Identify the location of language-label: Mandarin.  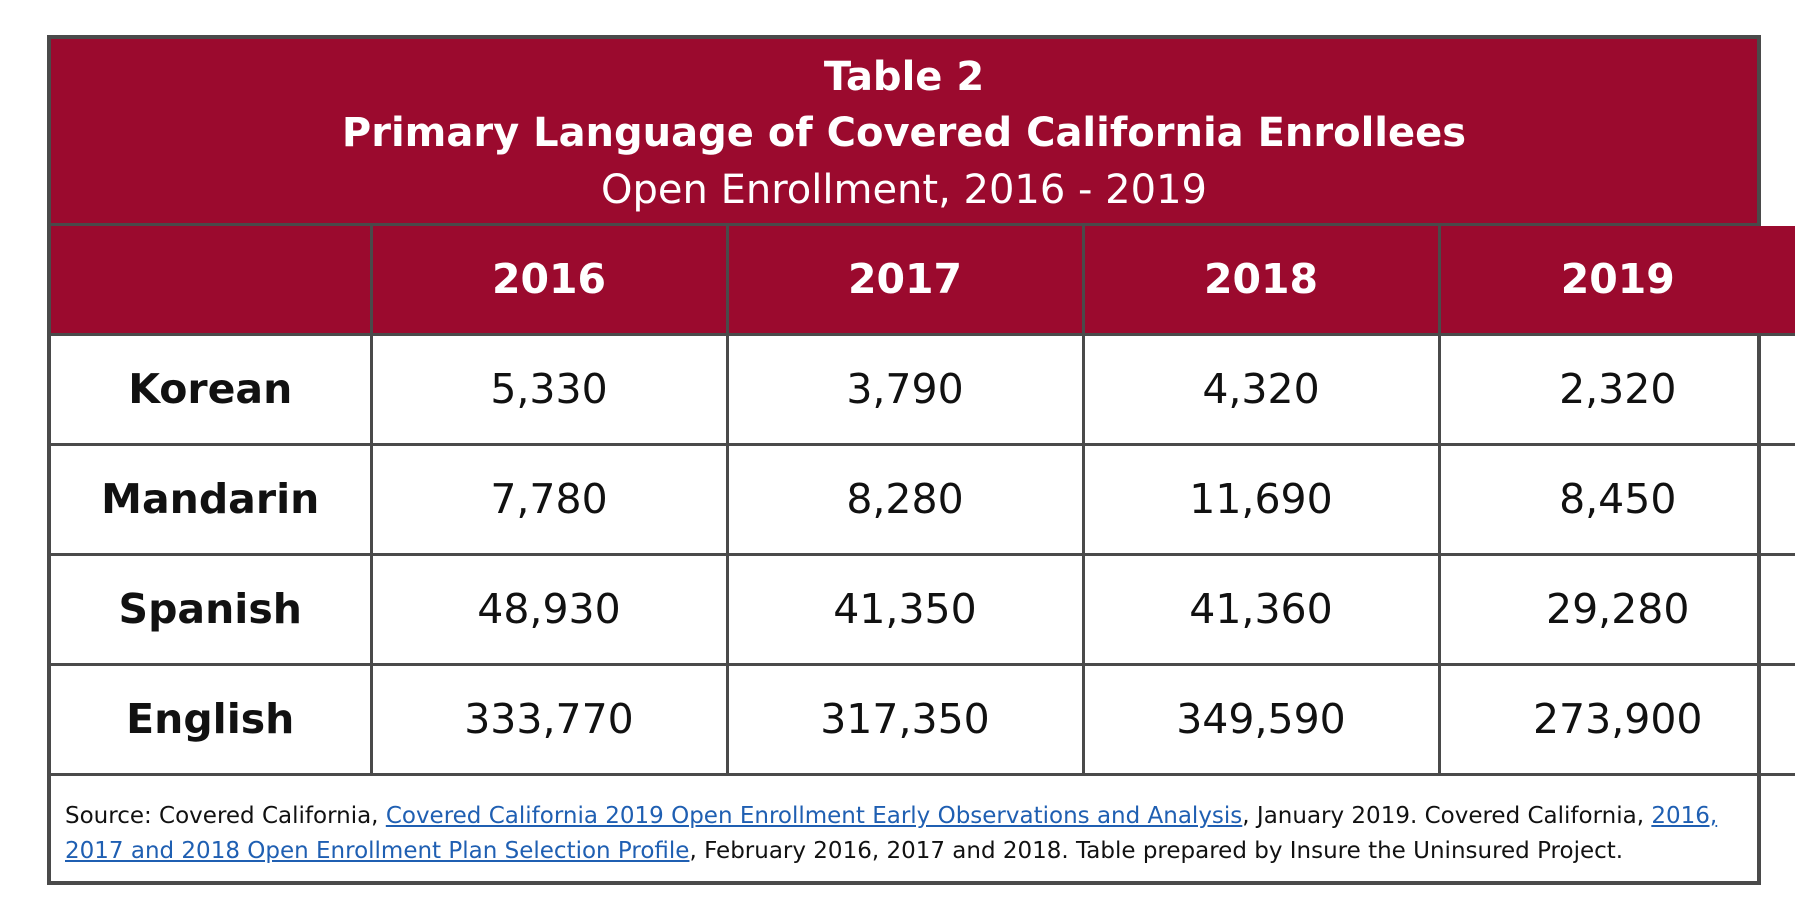
(212, 499).